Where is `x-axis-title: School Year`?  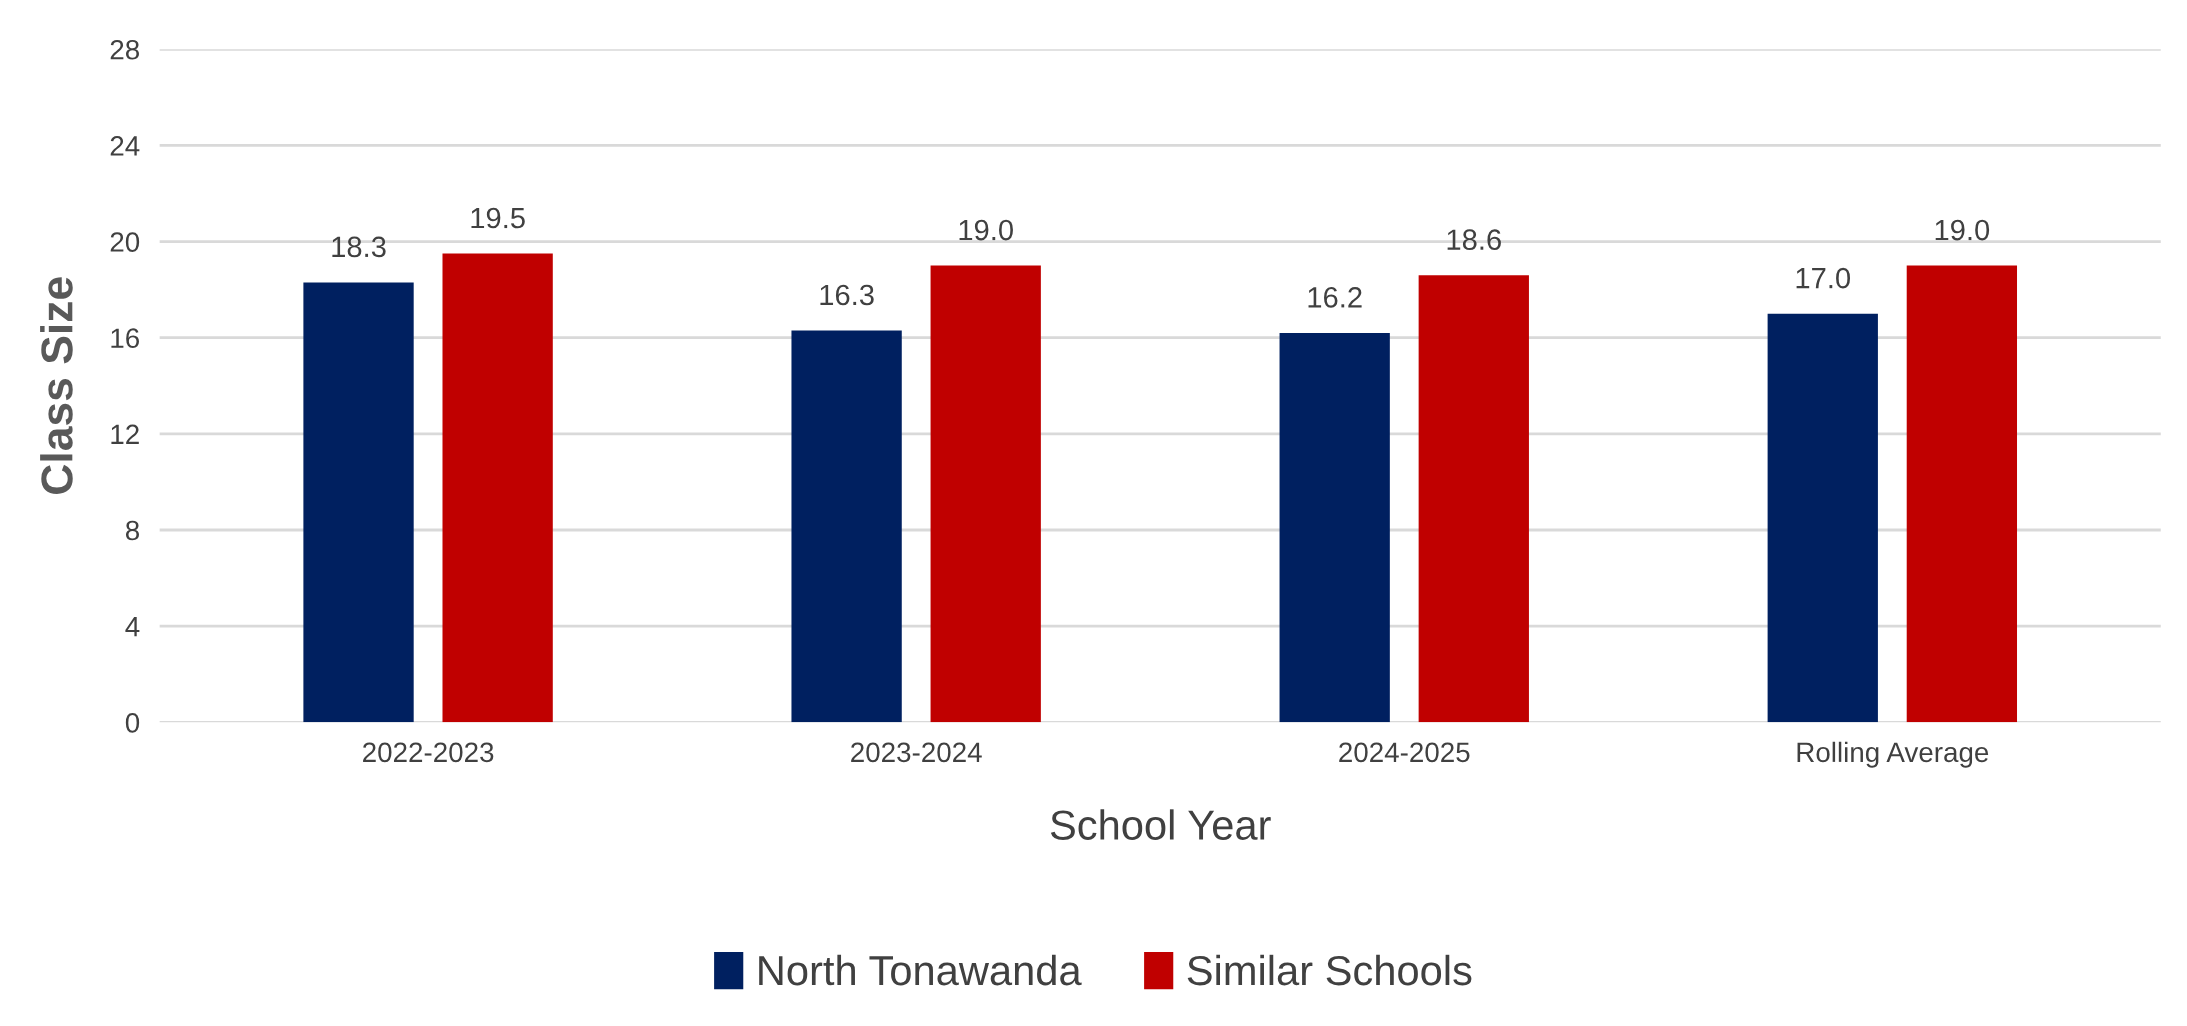 x-axis-title: School Year is located at coordinates (1160, 824).